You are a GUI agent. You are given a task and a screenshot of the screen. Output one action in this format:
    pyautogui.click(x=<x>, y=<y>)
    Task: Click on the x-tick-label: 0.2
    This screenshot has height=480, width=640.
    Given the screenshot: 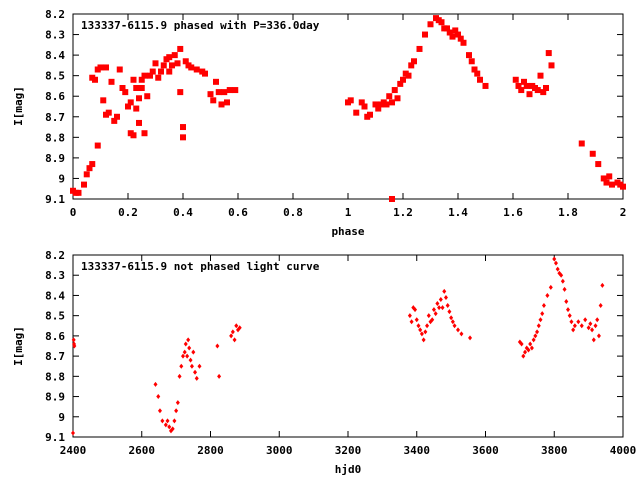 What is the action you would take?
    pyautogui.click(x=128, y=212)
    